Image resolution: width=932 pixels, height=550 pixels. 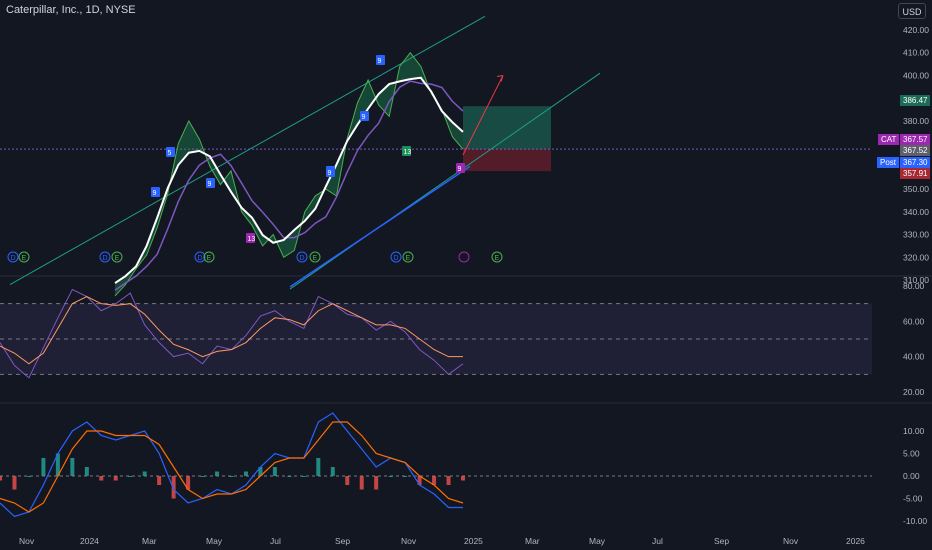 What do you see at coordinates (914, 321) in the screenshot?
I see `rsi-axis-tick: 60.00` at bounding box center [914, 321].